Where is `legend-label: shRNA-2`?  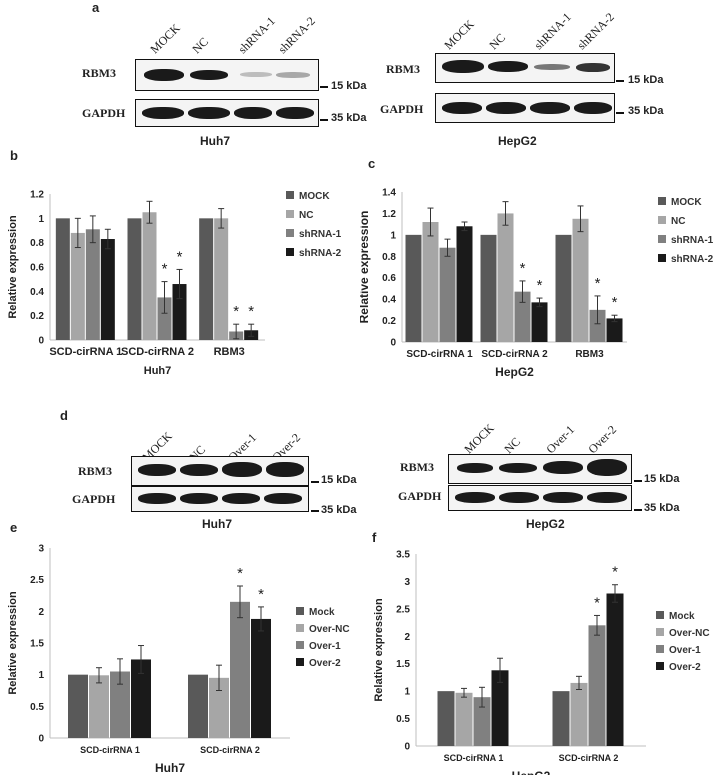 legend-label: shRNA-2 is located at coordinates (320, 253).